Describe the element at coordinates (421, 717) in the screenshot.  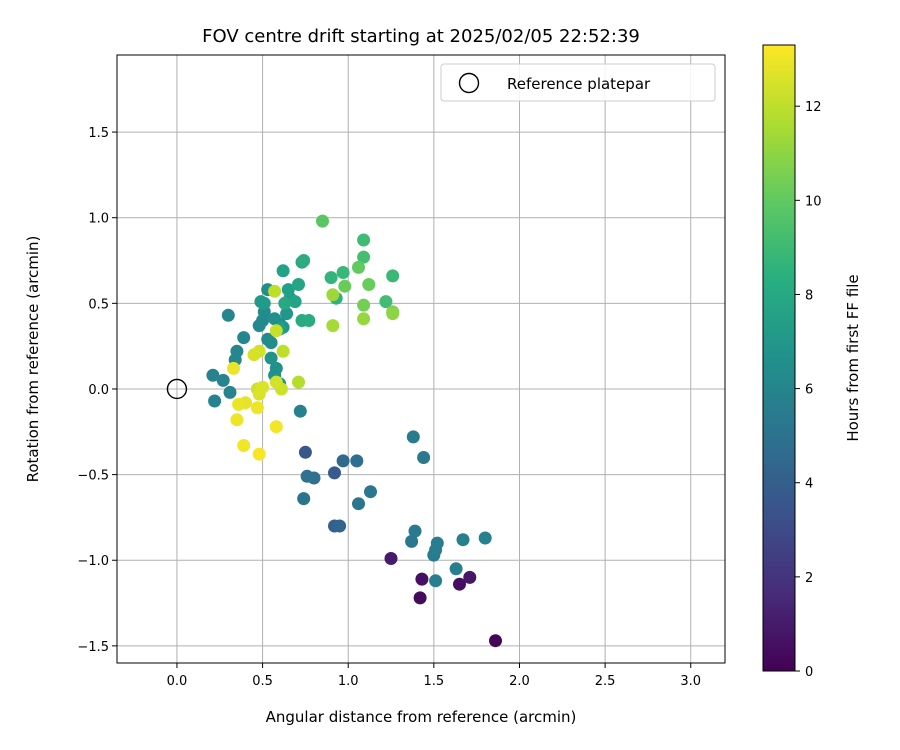
I see `x-axis-title: Angular distance from reference (arcmin)` at that location.